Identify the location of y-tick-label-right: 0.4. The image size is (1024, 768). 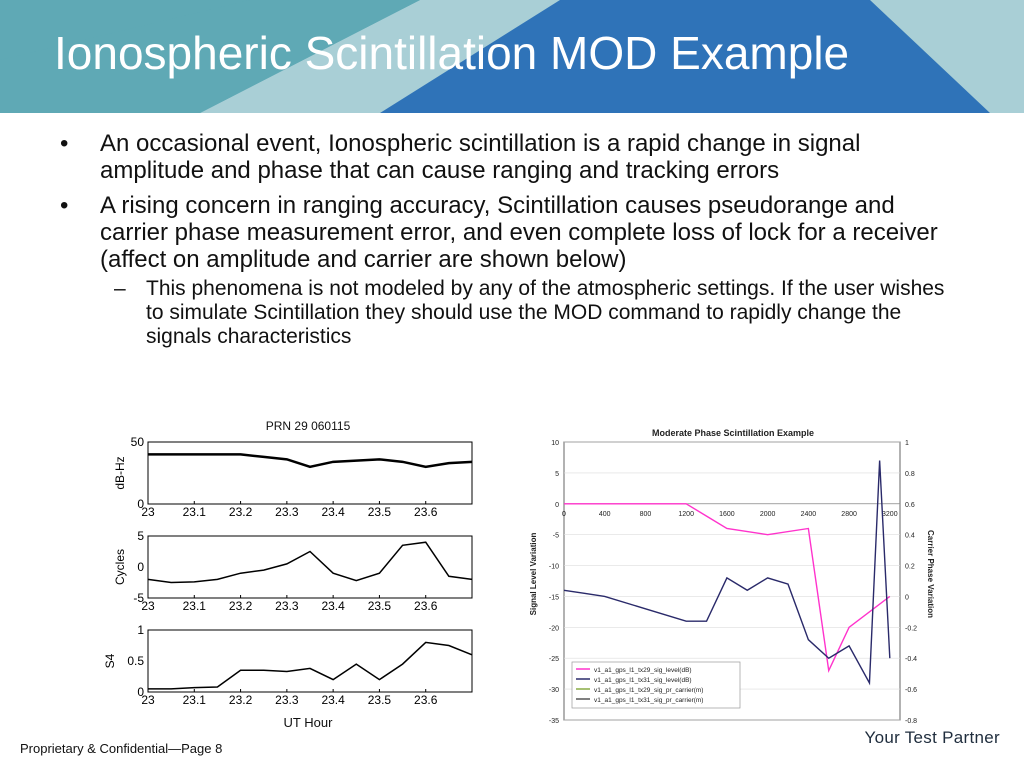
(910, 536).